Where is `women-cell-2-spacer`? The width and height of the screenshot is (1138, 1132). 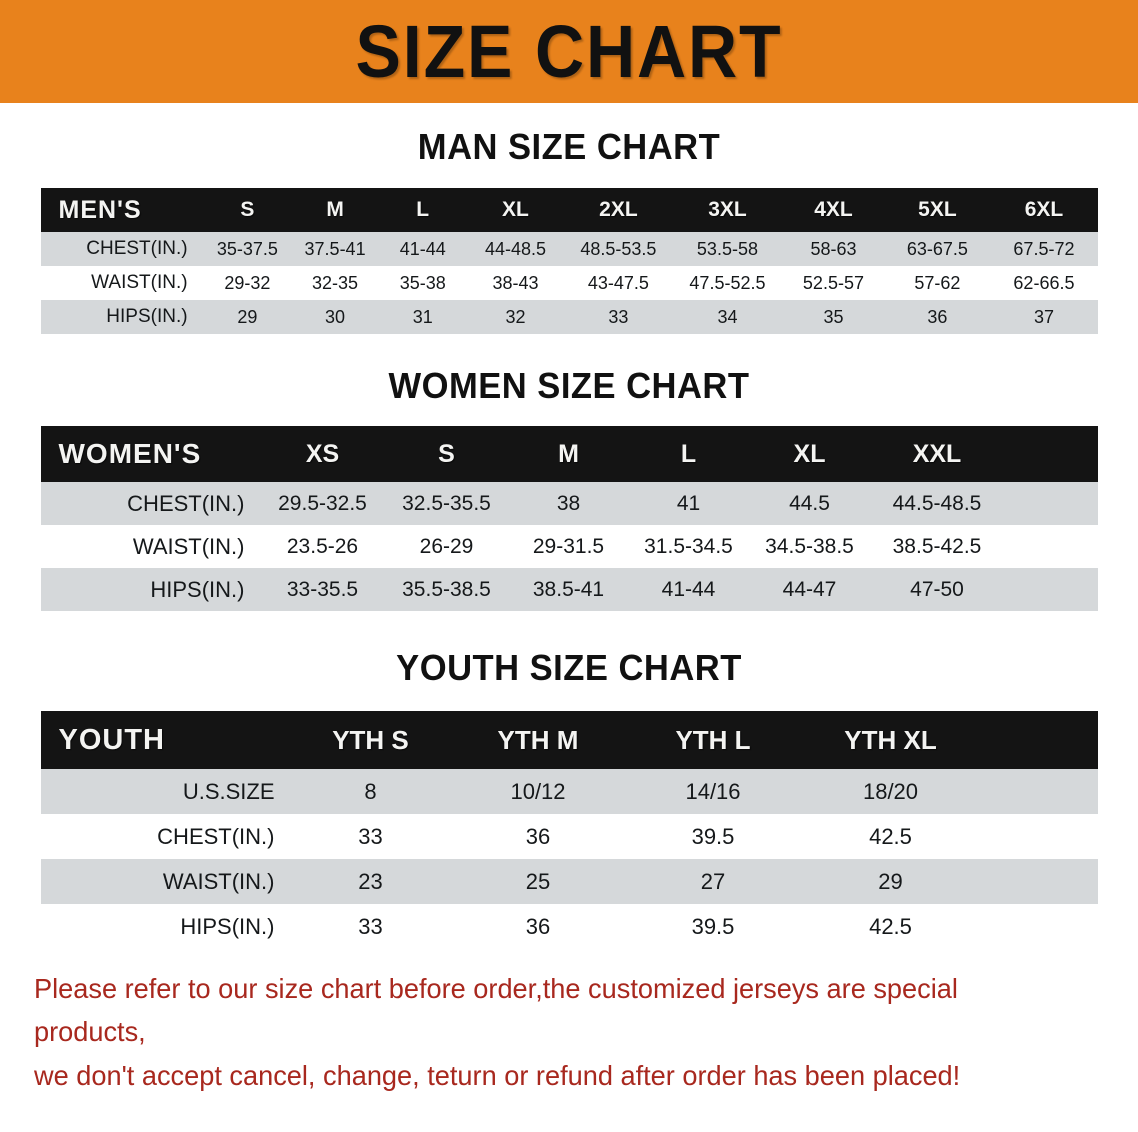 women-cell-2-spacer is located at coordinates (1051, 589).